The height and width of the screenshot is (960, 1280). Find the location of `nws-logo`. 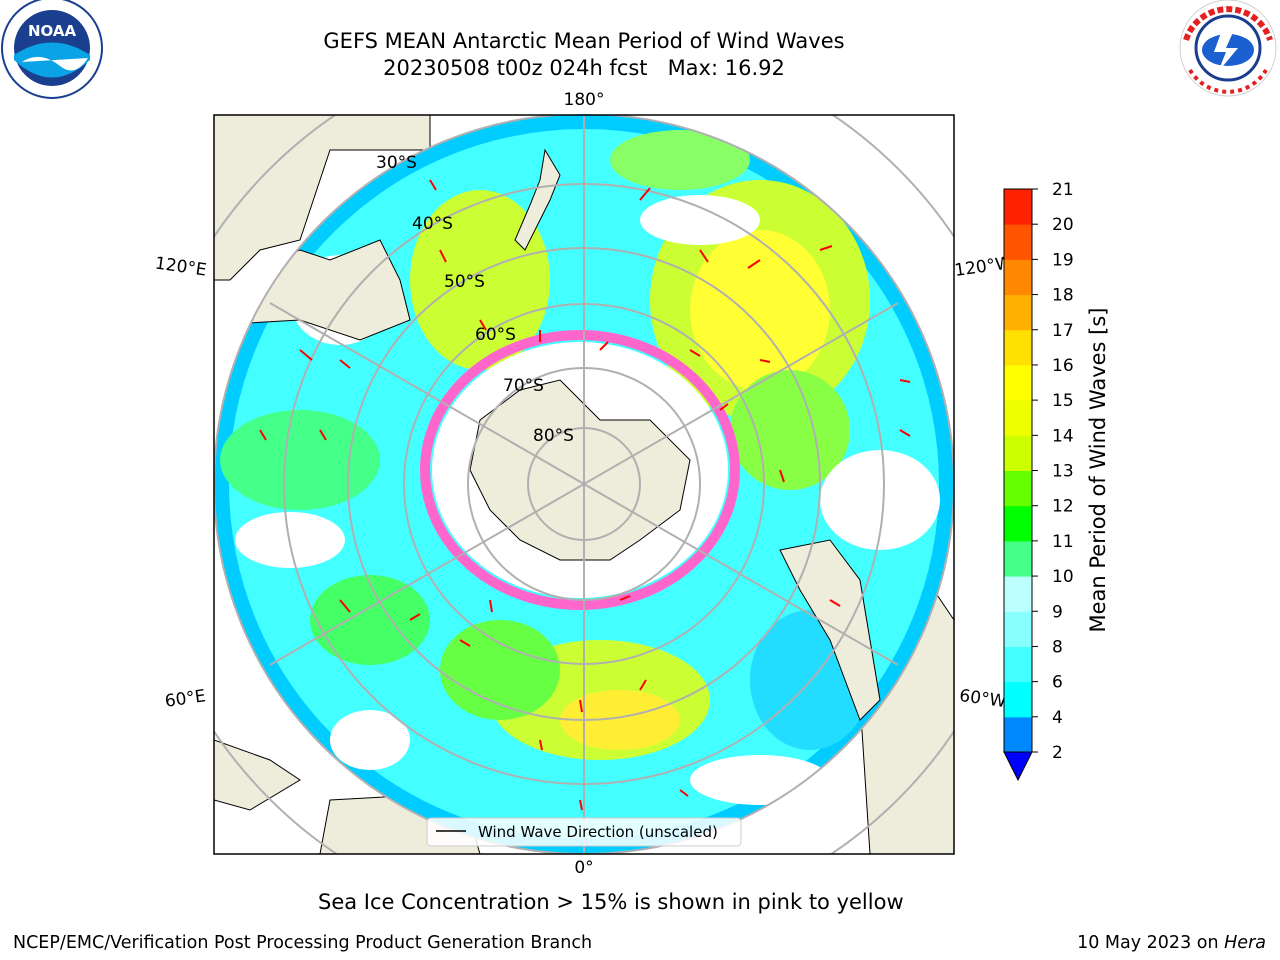

nws-logo is located at coordinates (1228, 48).